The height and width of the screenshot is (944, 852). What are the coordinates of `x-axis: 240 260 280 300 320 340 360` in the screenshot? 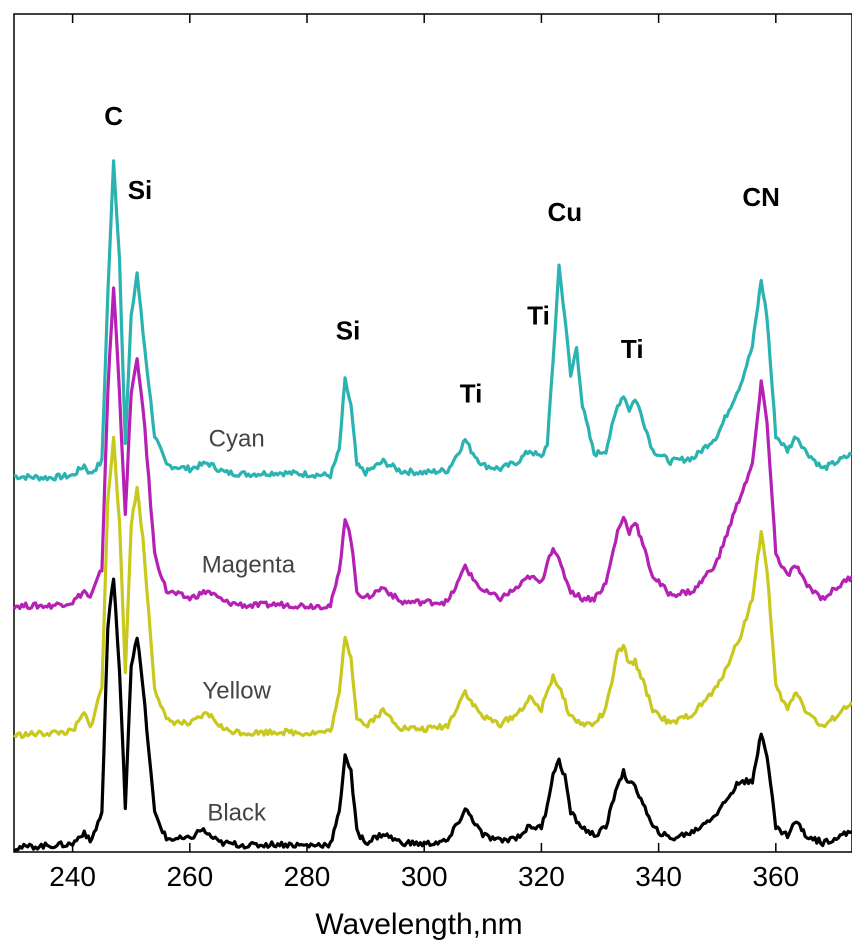 It's located at (424, 867).